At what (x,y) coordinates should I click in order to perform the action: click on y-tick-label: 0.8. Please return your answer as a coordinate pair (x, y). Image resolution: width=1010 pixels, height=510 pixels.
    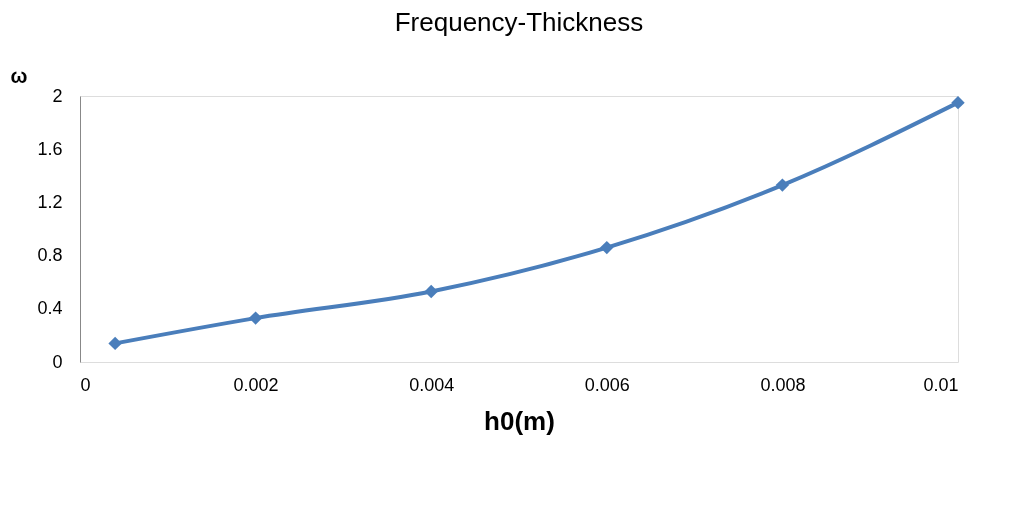
    Looking at the image, I should click on (50, 255).